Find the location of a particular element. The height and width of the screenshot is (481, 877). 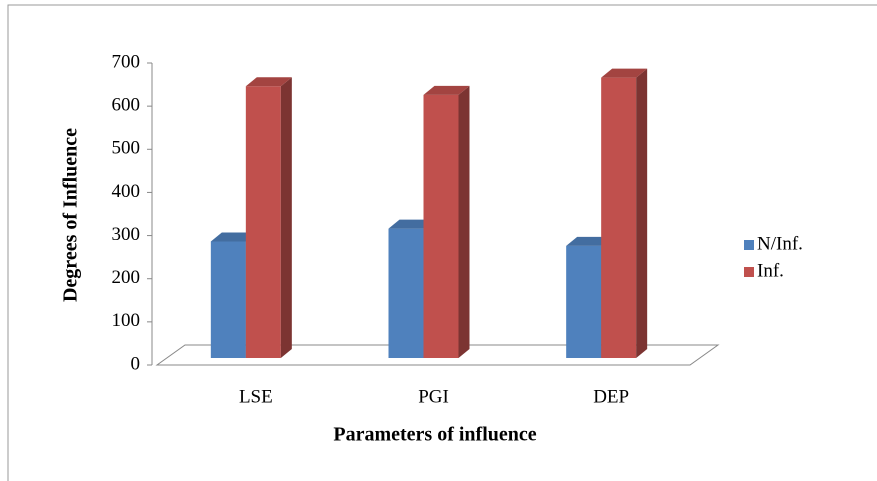

x-axis-title: Parameters of influence is located at coordinates (434, 435).